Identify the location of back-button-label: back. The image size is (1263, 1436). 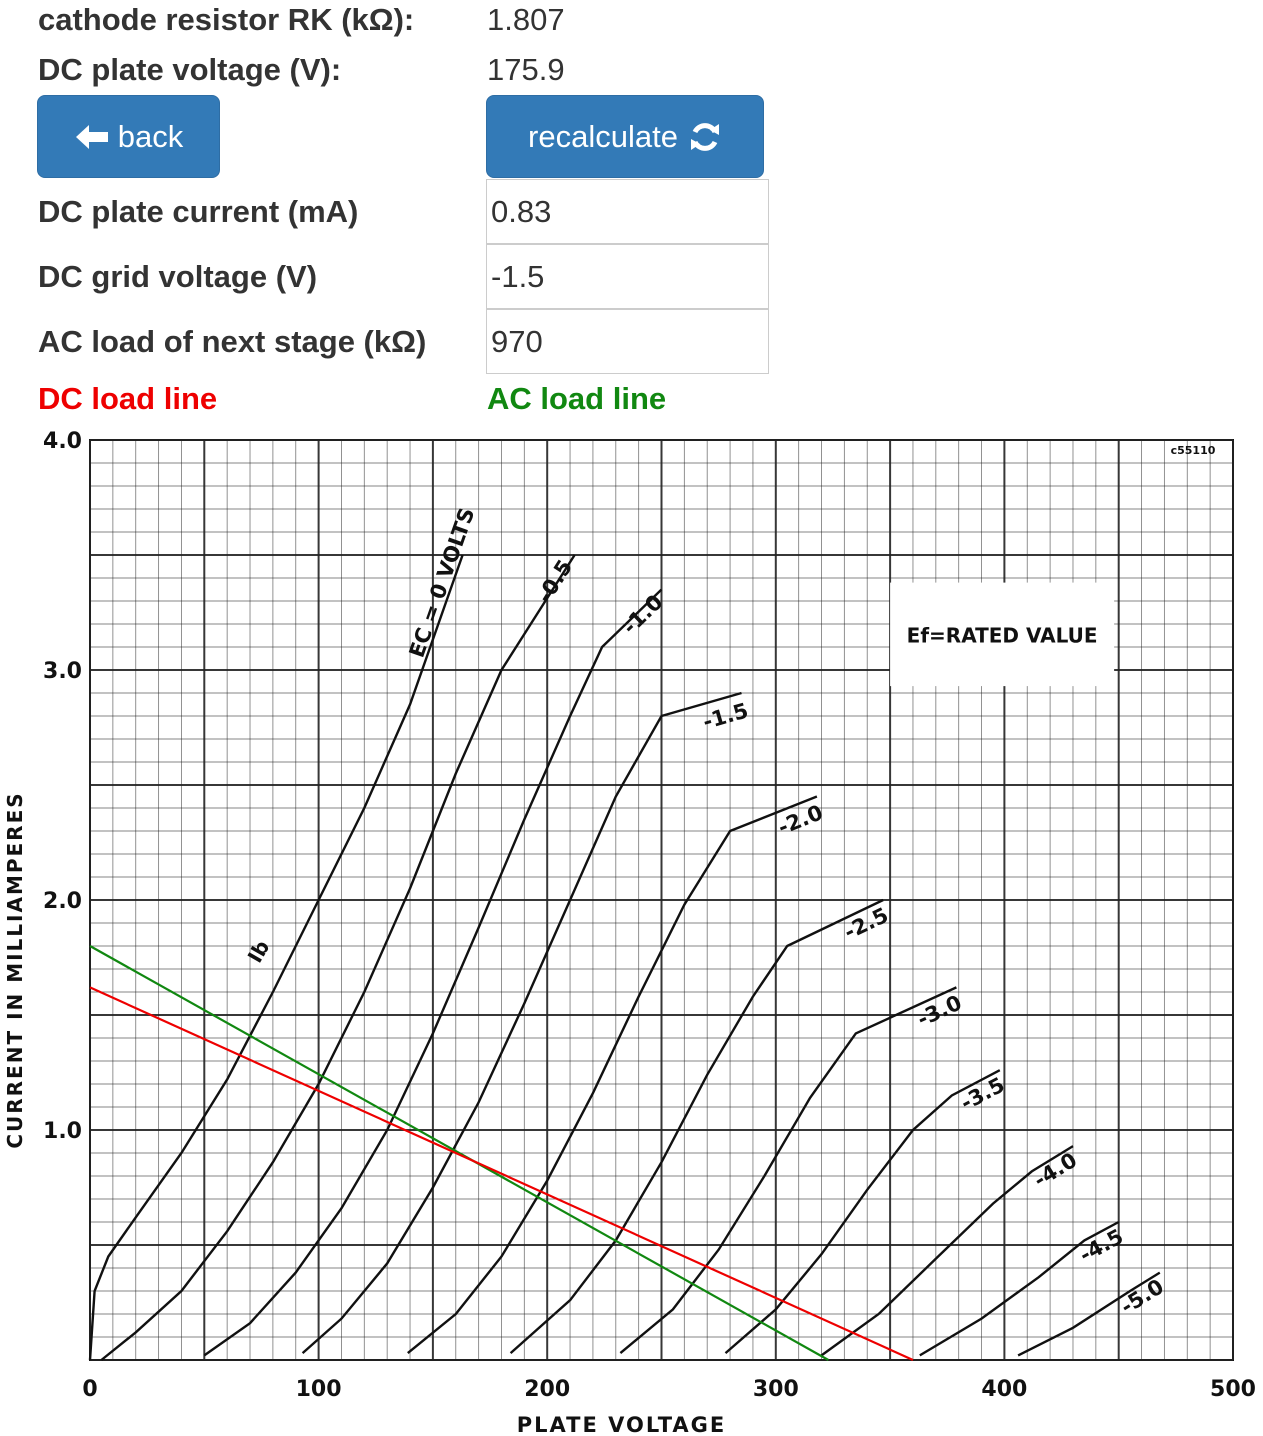
(150, 136).